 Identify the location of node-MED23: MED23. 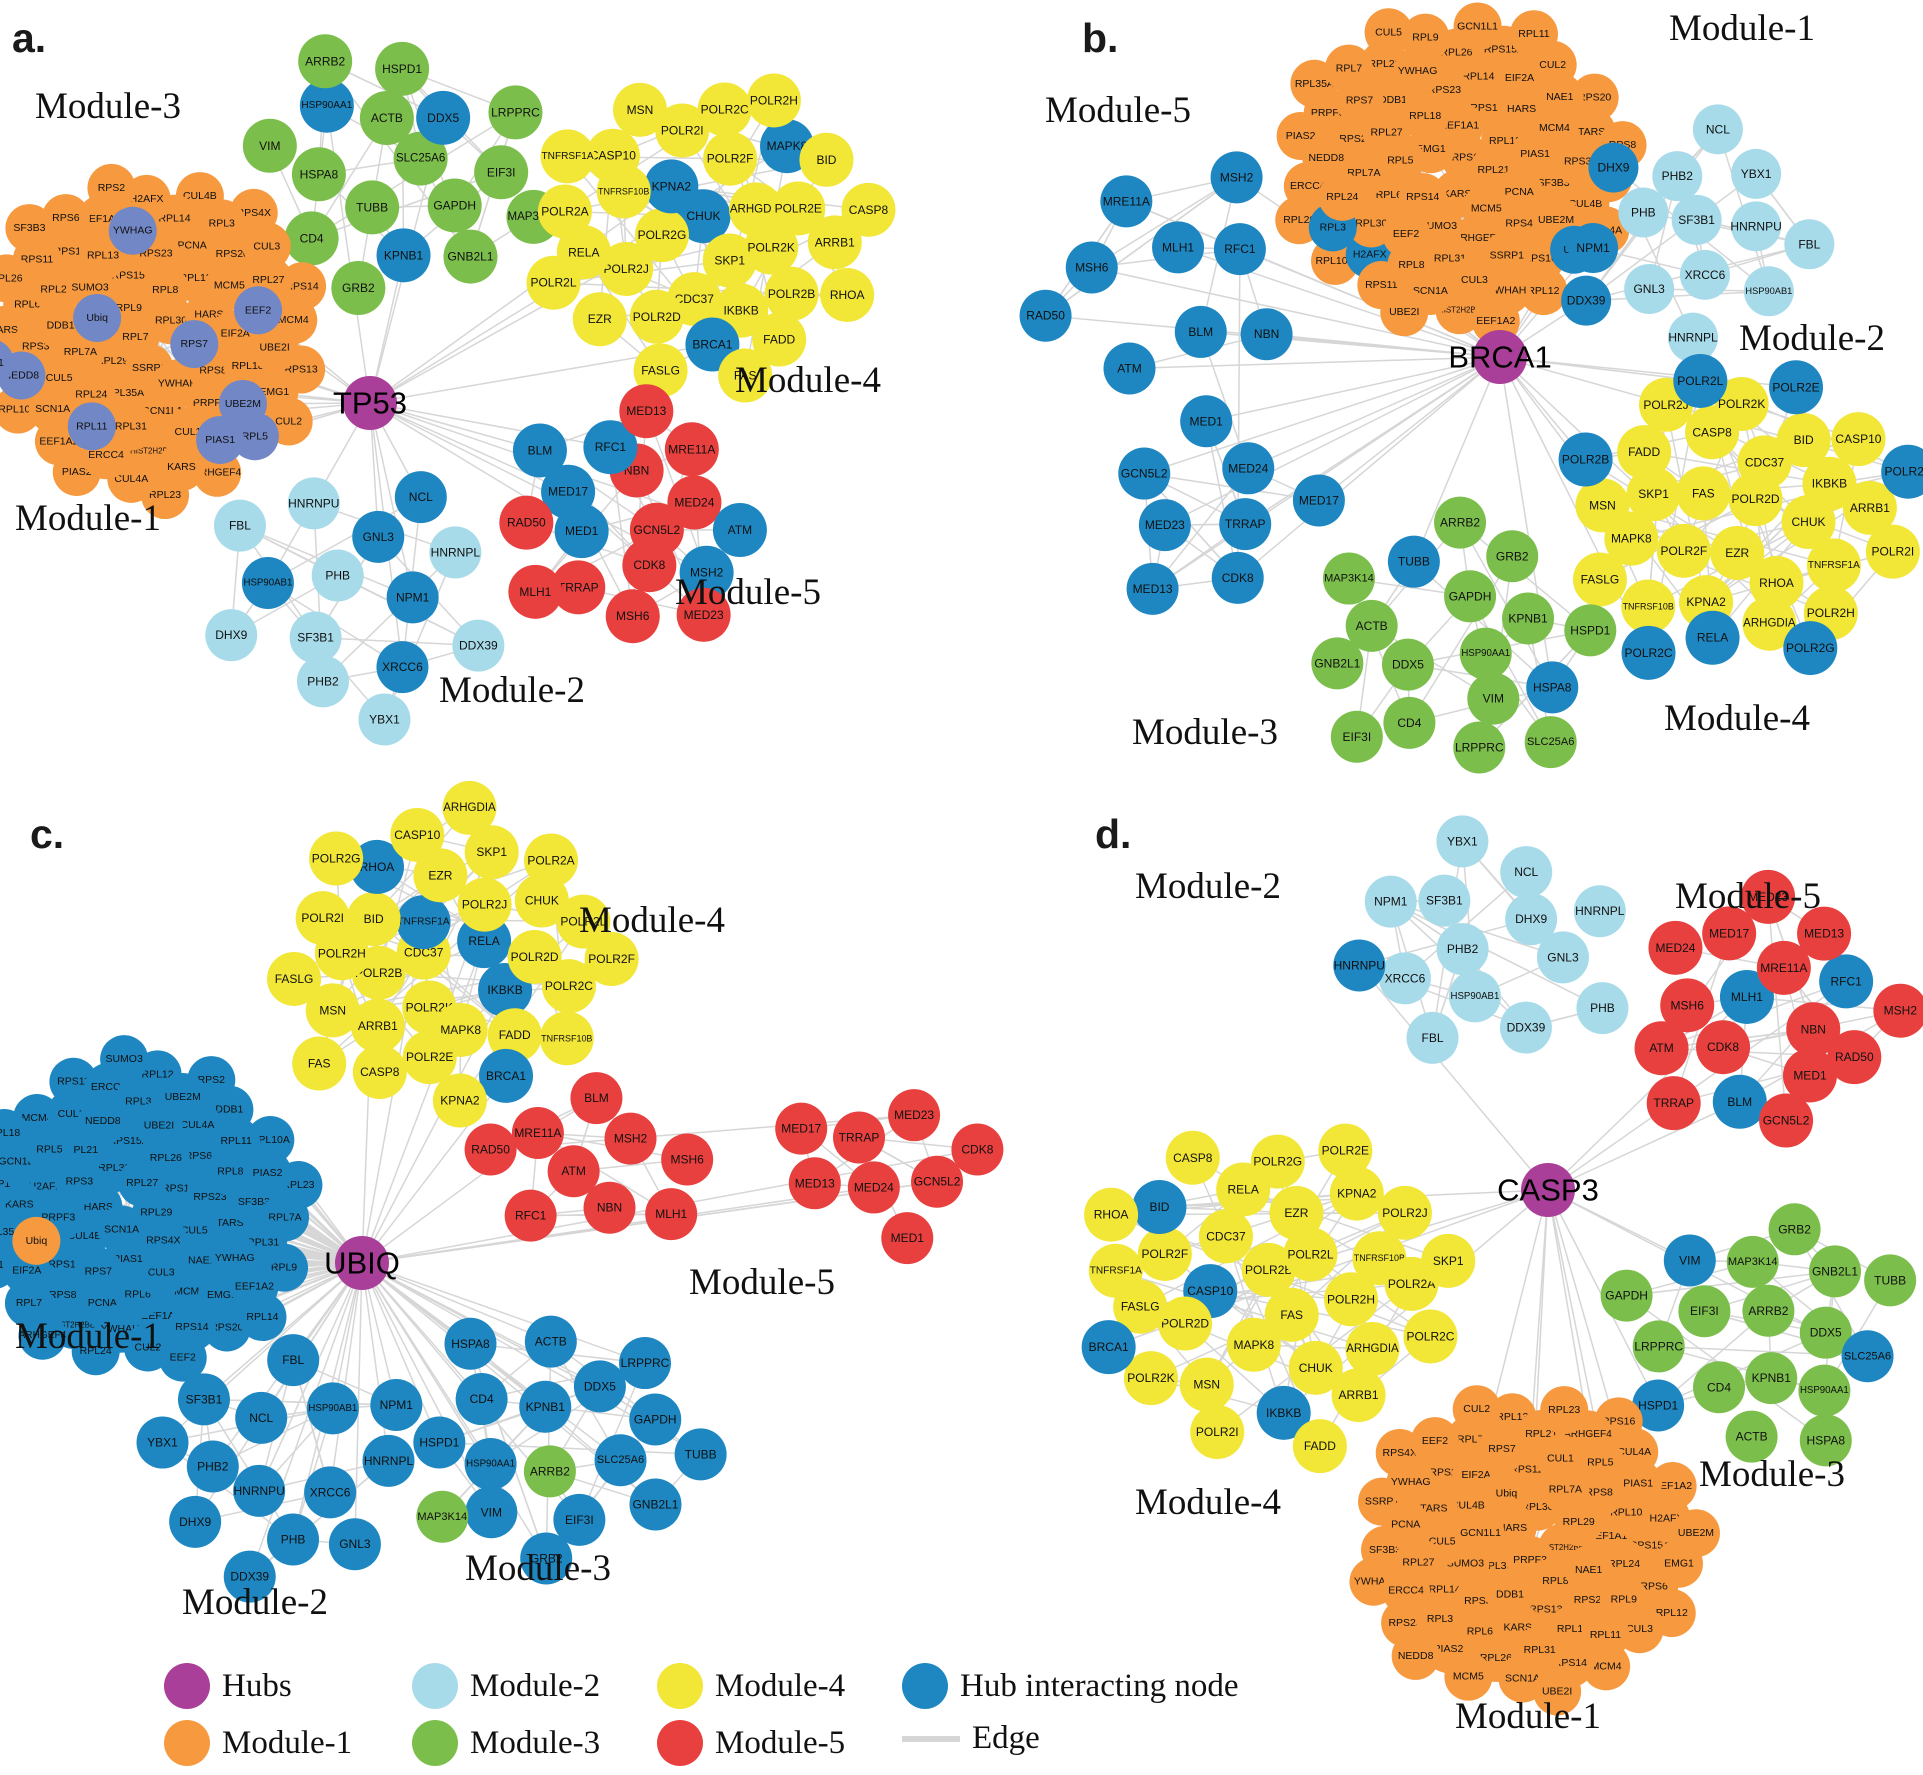
(1164, 525).